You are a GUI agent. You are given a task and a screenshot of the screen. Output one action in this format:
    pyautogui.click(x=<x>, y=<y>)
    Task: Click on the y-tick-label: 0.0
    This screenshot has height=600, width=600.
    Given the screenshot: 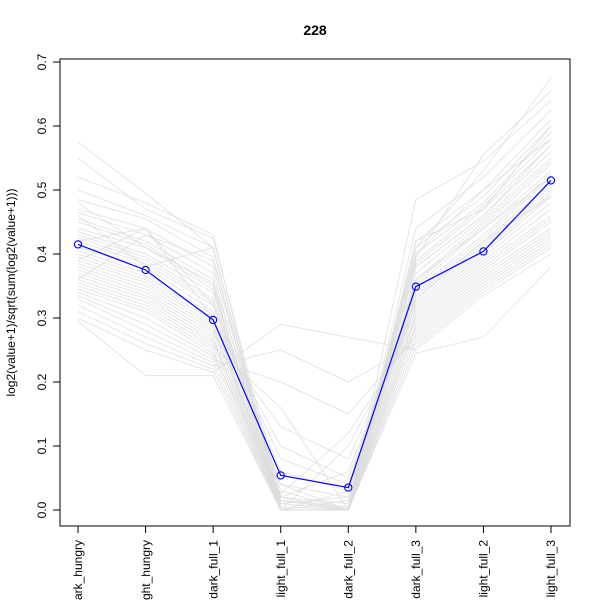 What is the action you would take?
    pyautogui.click(x=42, y=509)
    